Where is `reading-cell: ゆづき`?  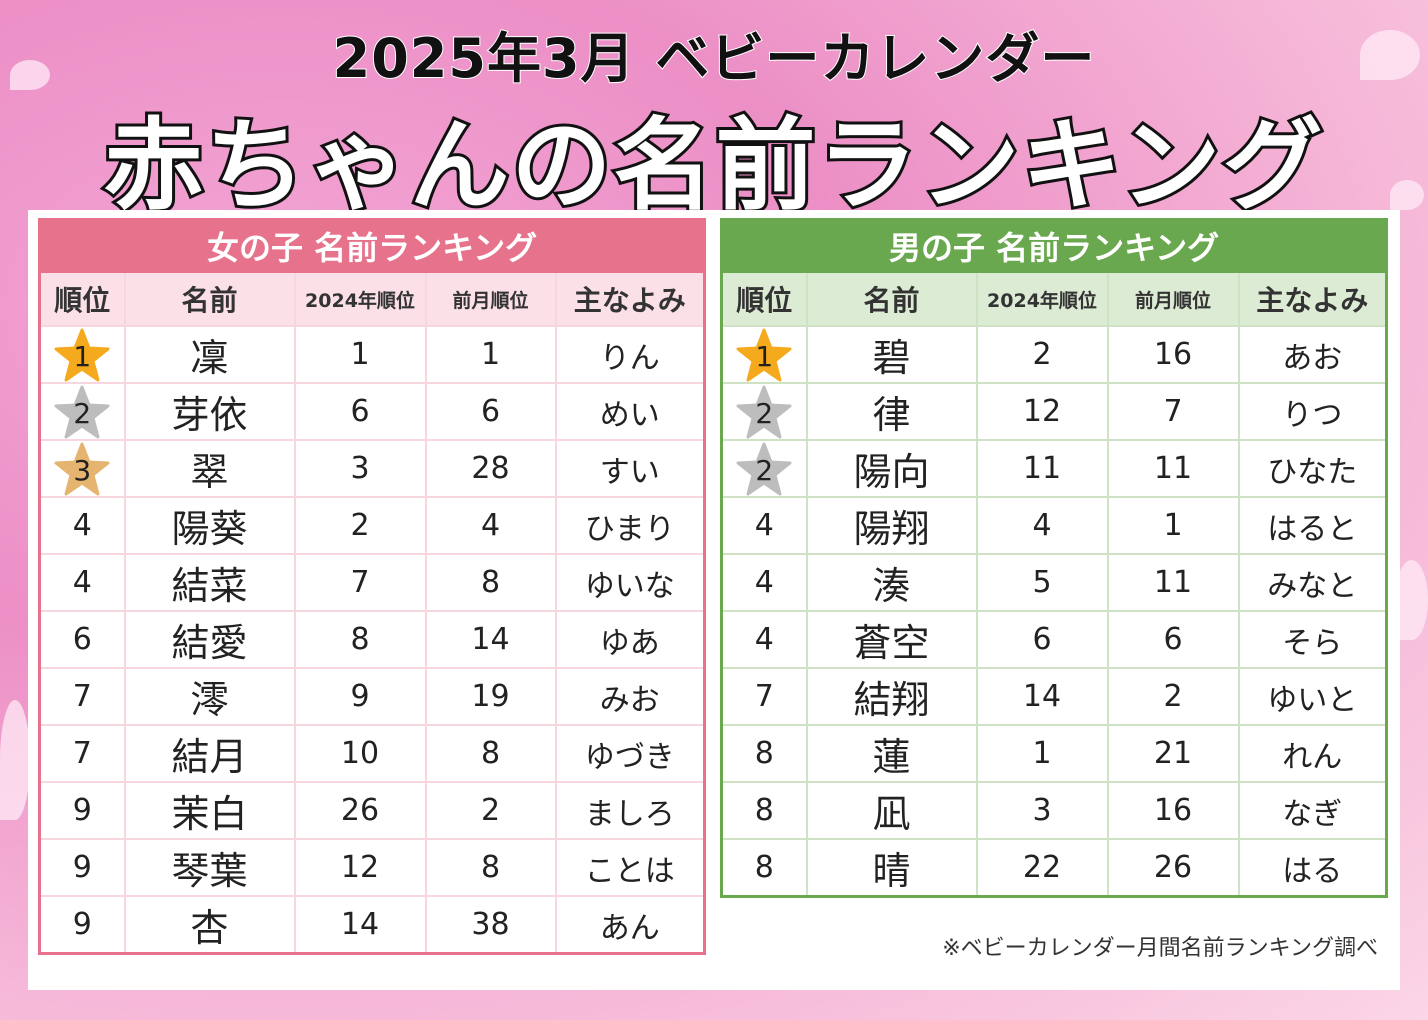
reading-cell: ゆづき is located at coordinates (630, 753).